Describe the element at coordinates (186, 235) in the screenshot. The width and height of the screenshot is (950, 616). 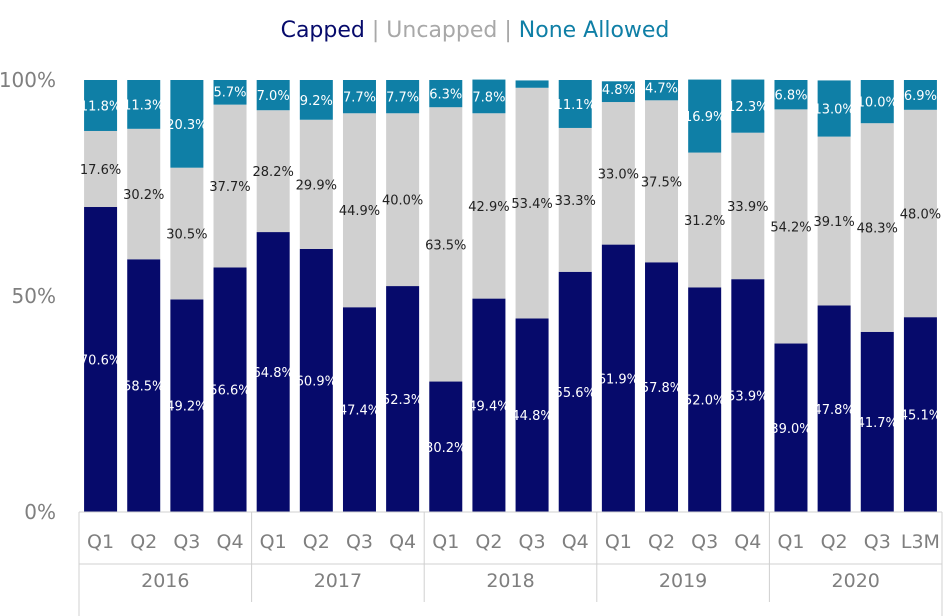
I see `data-label: 30.5%` at that location.